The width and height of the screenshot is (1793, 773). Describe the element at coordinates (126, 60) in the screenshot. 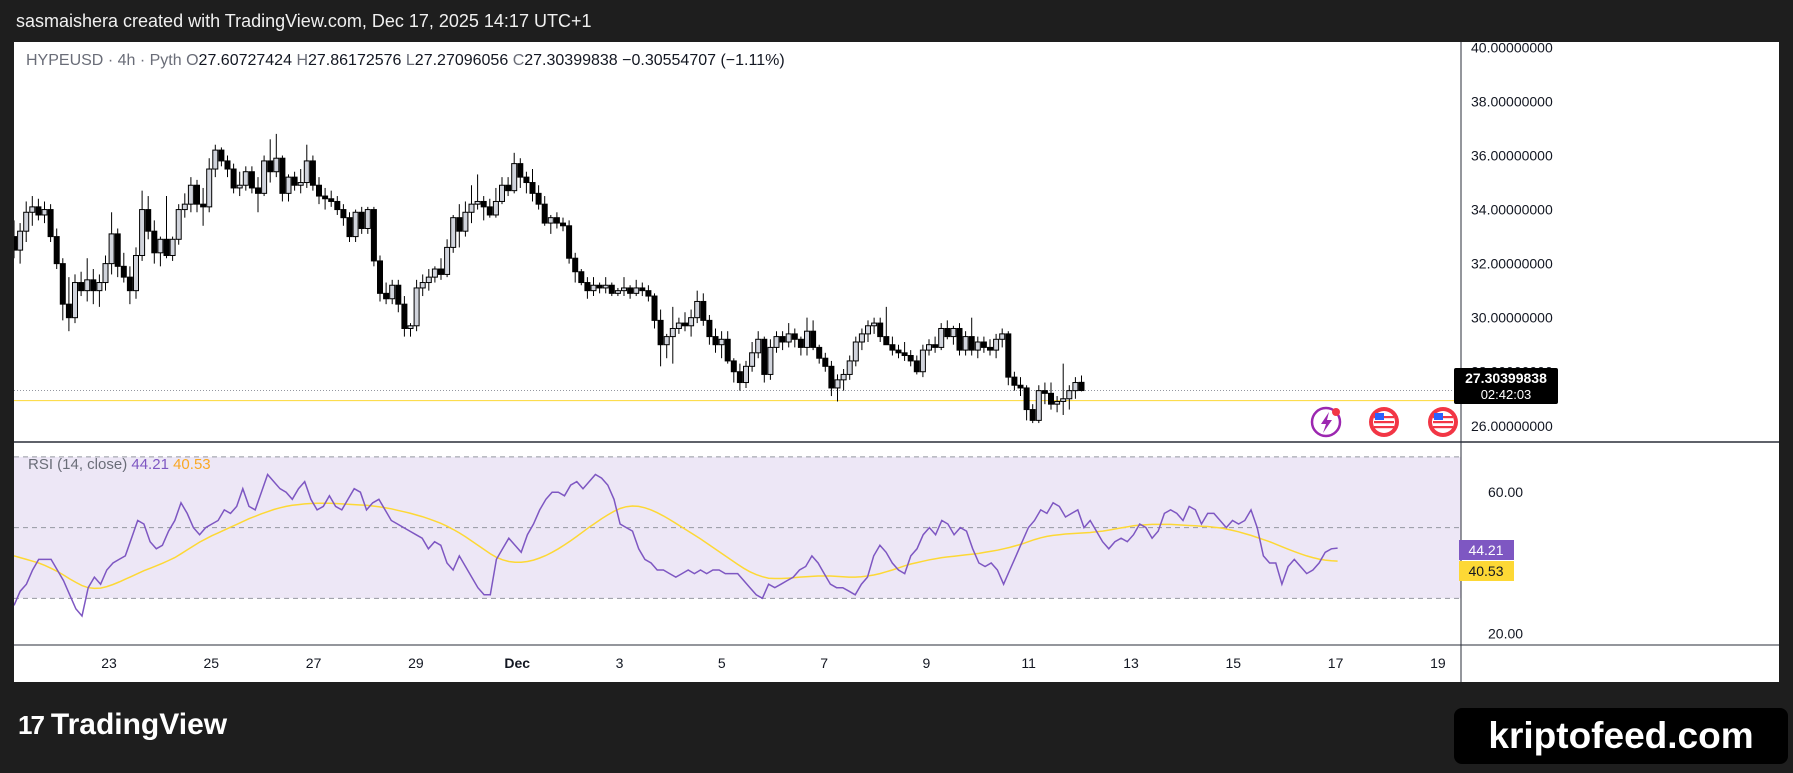

I see `interval-label: 4h` at that location.